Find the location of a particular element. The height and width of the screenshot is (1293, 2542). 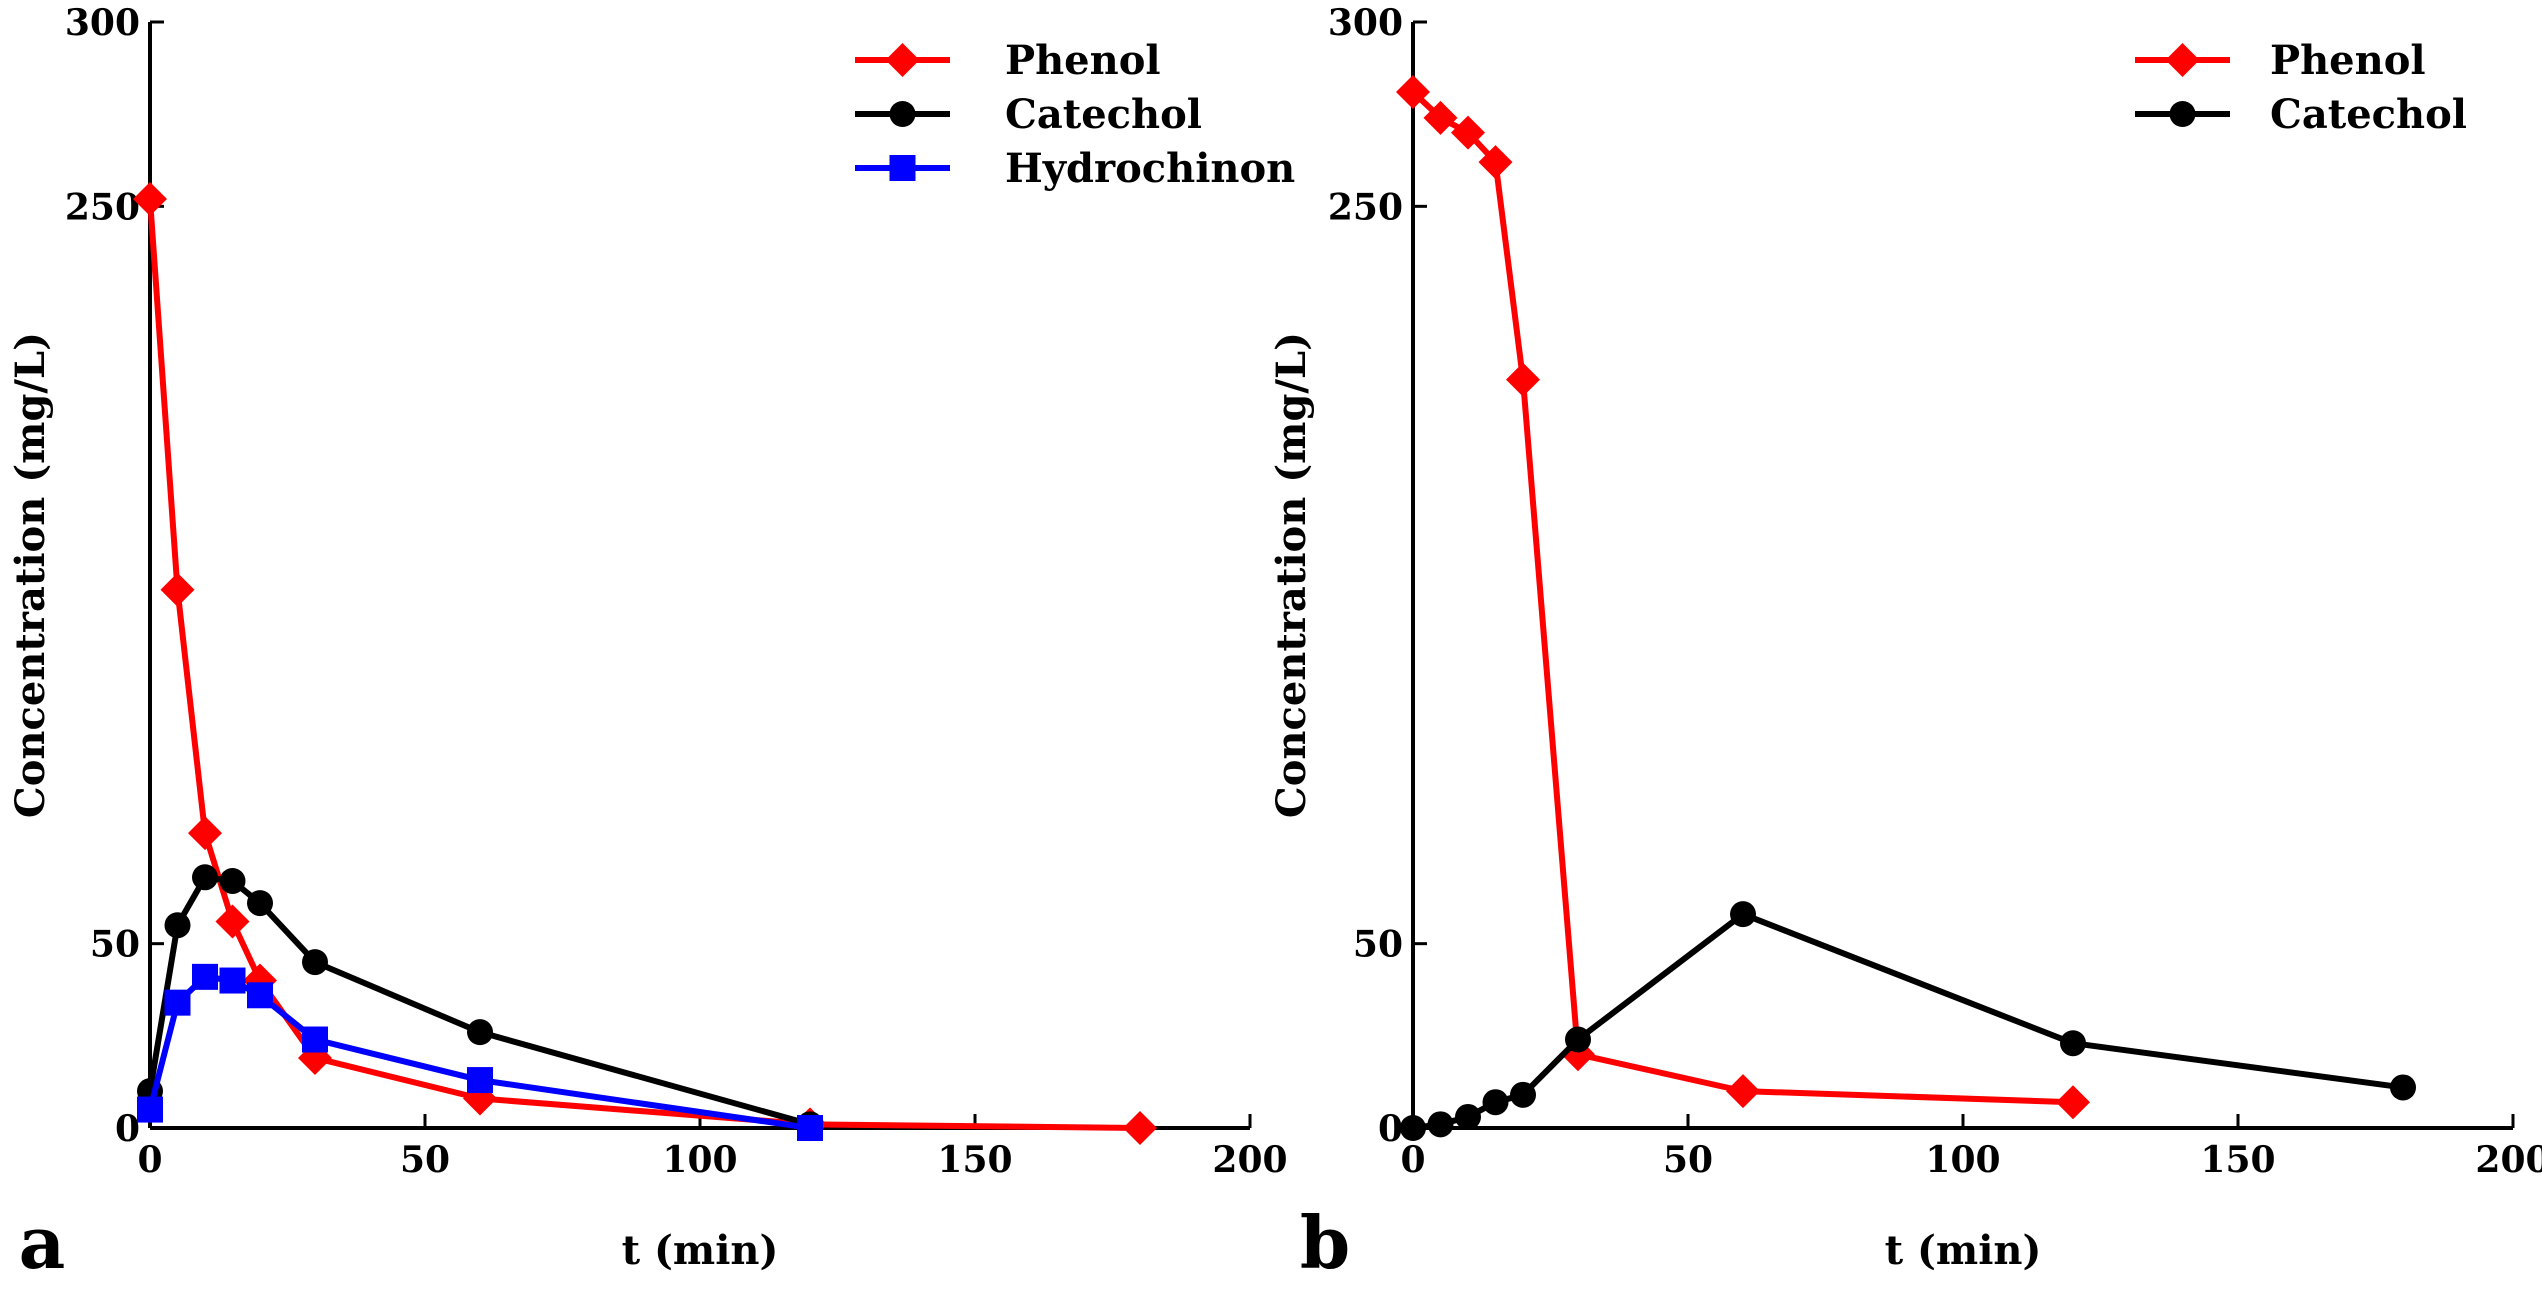

legend-entry-hydrochinon: Hydrochinon is located at coordinates (1075, 168).